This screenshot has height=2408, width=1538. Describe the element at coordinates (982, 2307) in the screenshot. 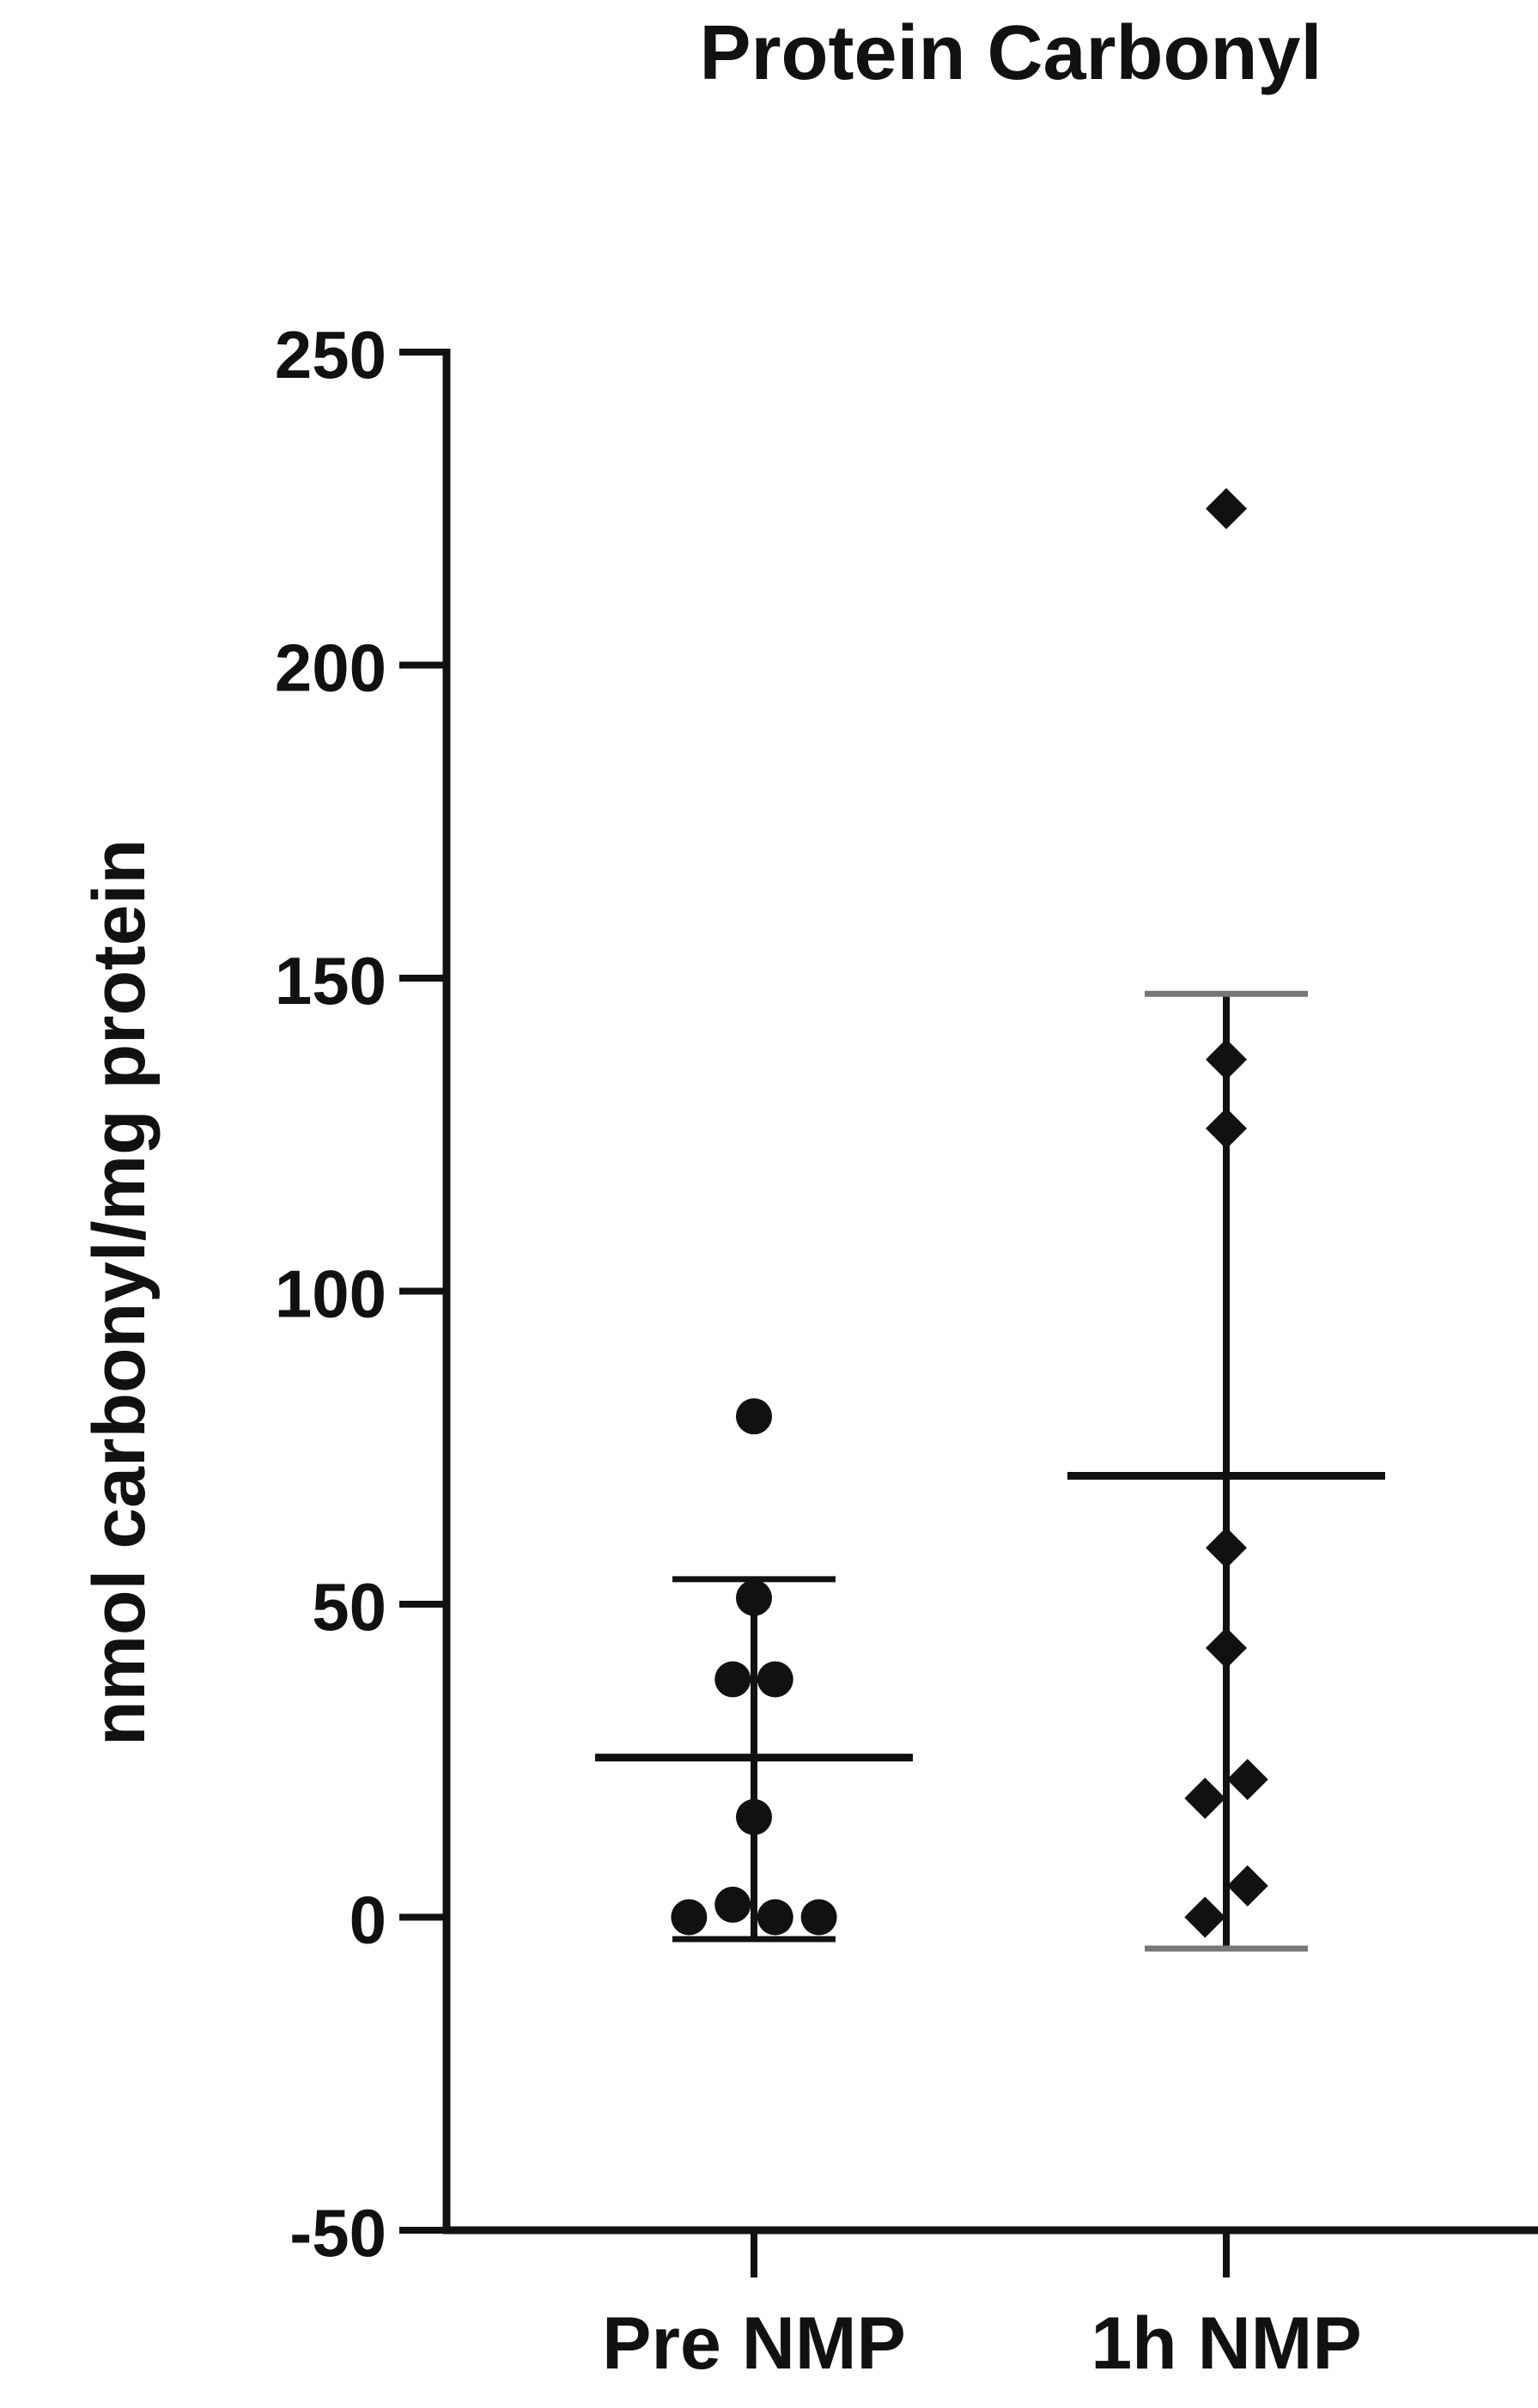

I see `x-axis-ticks: Pre NMP 1h NMP` at that location.